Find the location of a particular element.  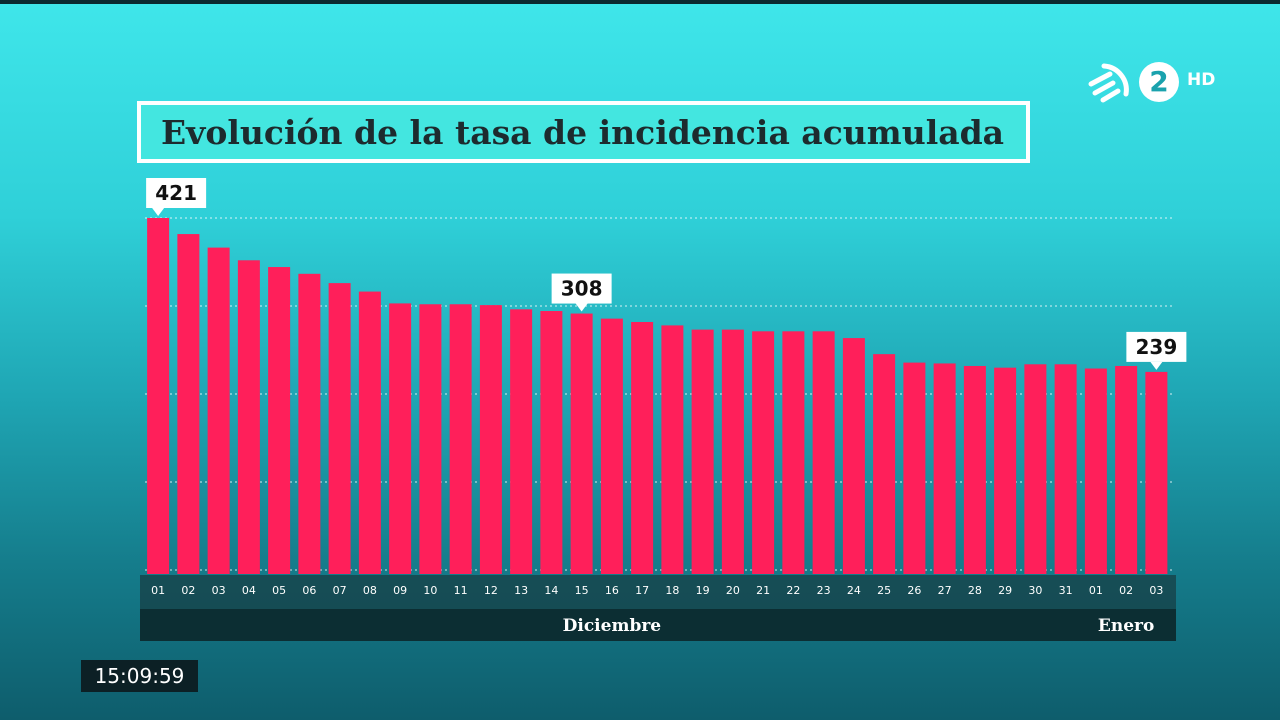

month-label: Enero is located at coordinates (1126, 626).